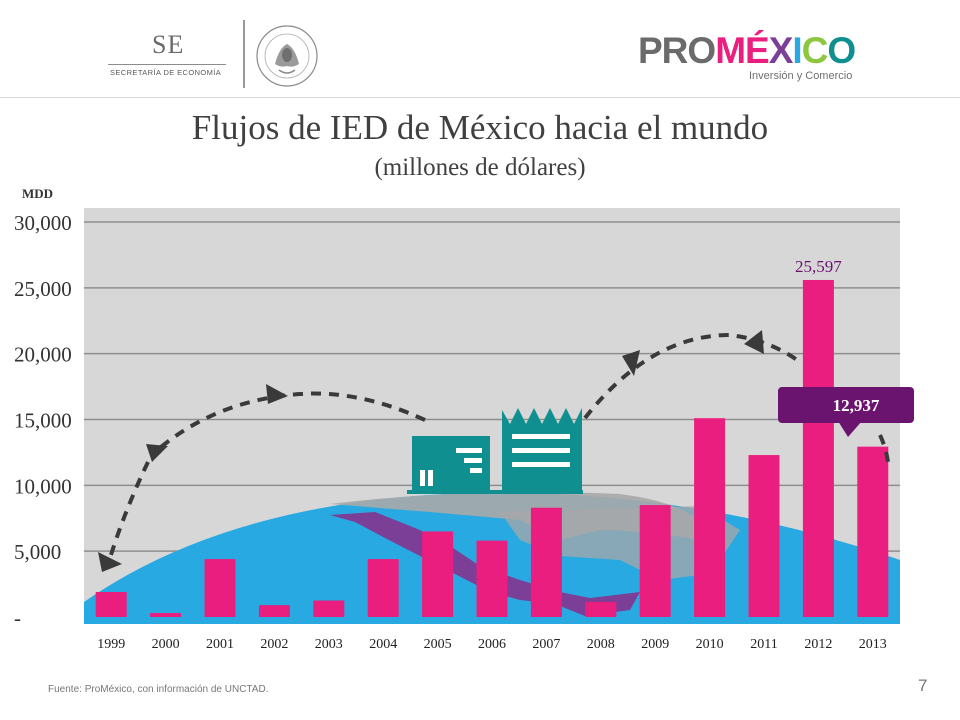 Image resolution: width=960 pixels, height=720 pixels. Describe the element at coordinates (166, 644) in the screenshot. I see `x-tick-label: 2000` at that location.